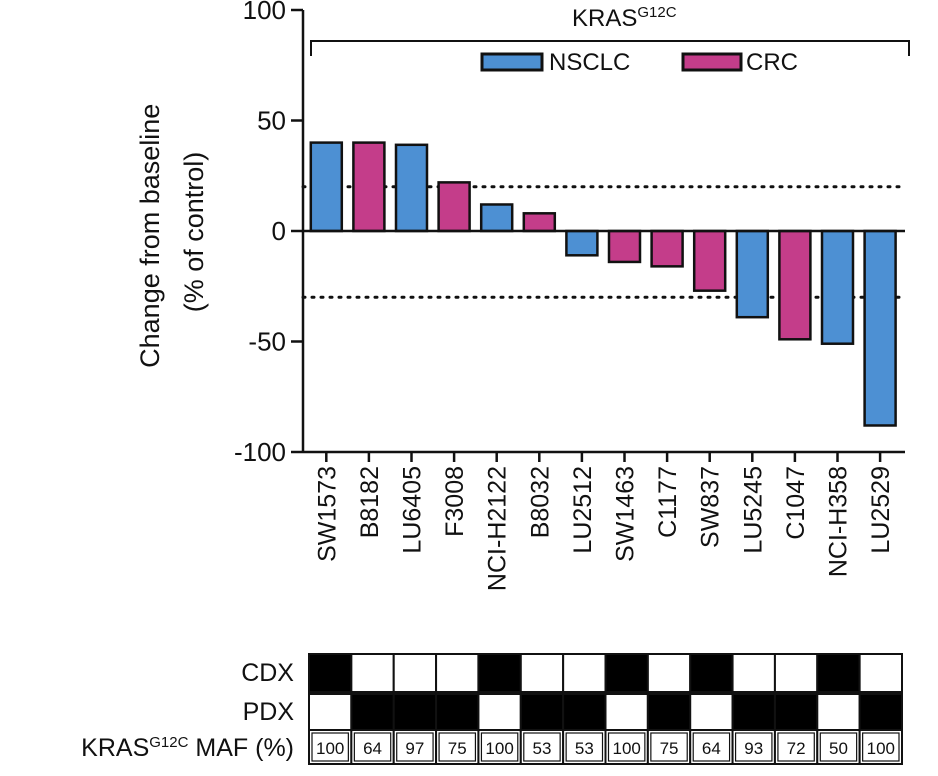  I want to click on table-cell-pdx-sw837, so click(711, 713).